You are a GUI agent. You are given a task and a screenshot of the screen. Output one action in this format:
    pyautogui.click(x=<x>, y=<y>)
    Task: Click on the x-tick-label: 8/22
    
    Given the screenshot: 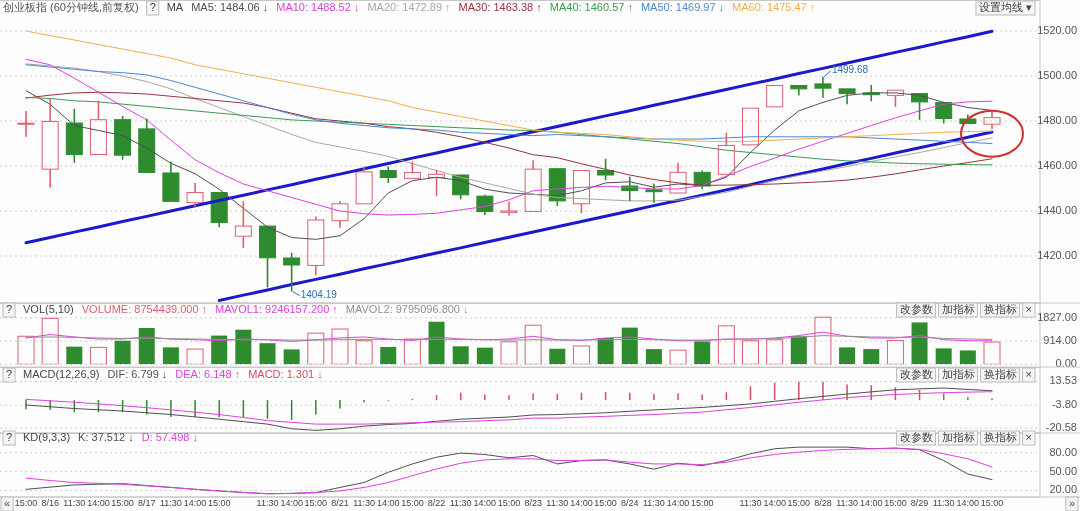 What is the action you would take?
    pyautogui.click(x=436, y=503)
    